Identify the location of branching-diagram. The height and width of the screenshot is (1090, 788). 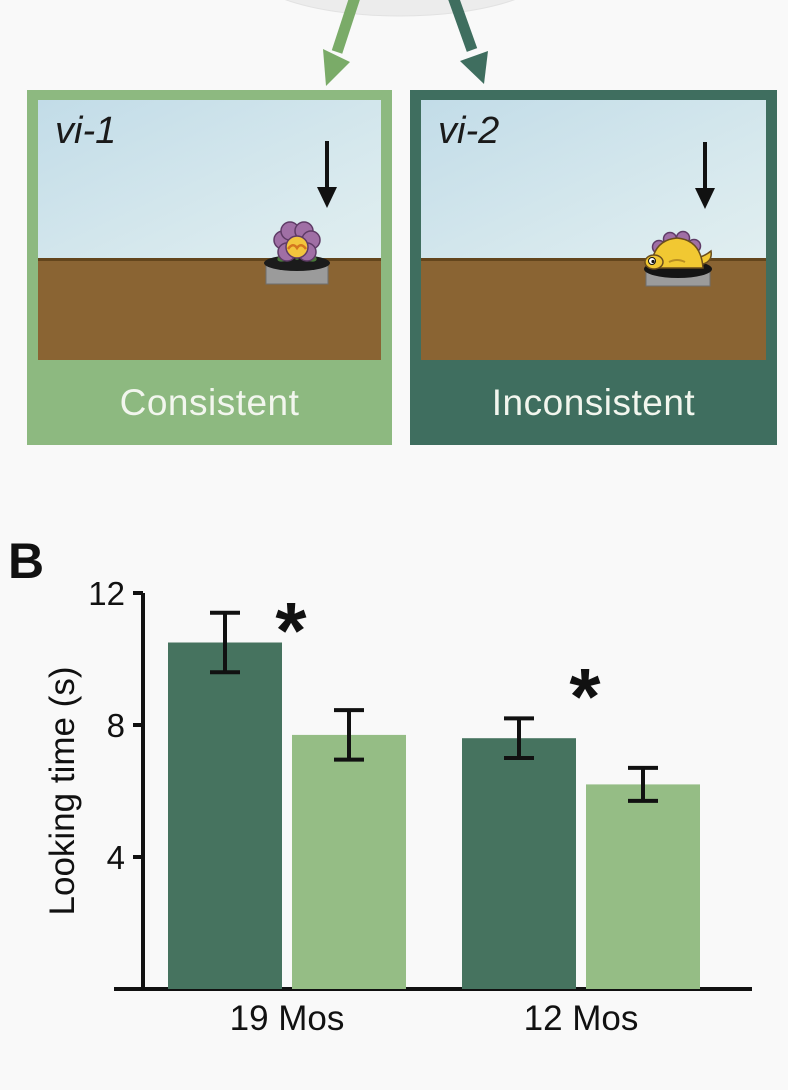
(400, 43).